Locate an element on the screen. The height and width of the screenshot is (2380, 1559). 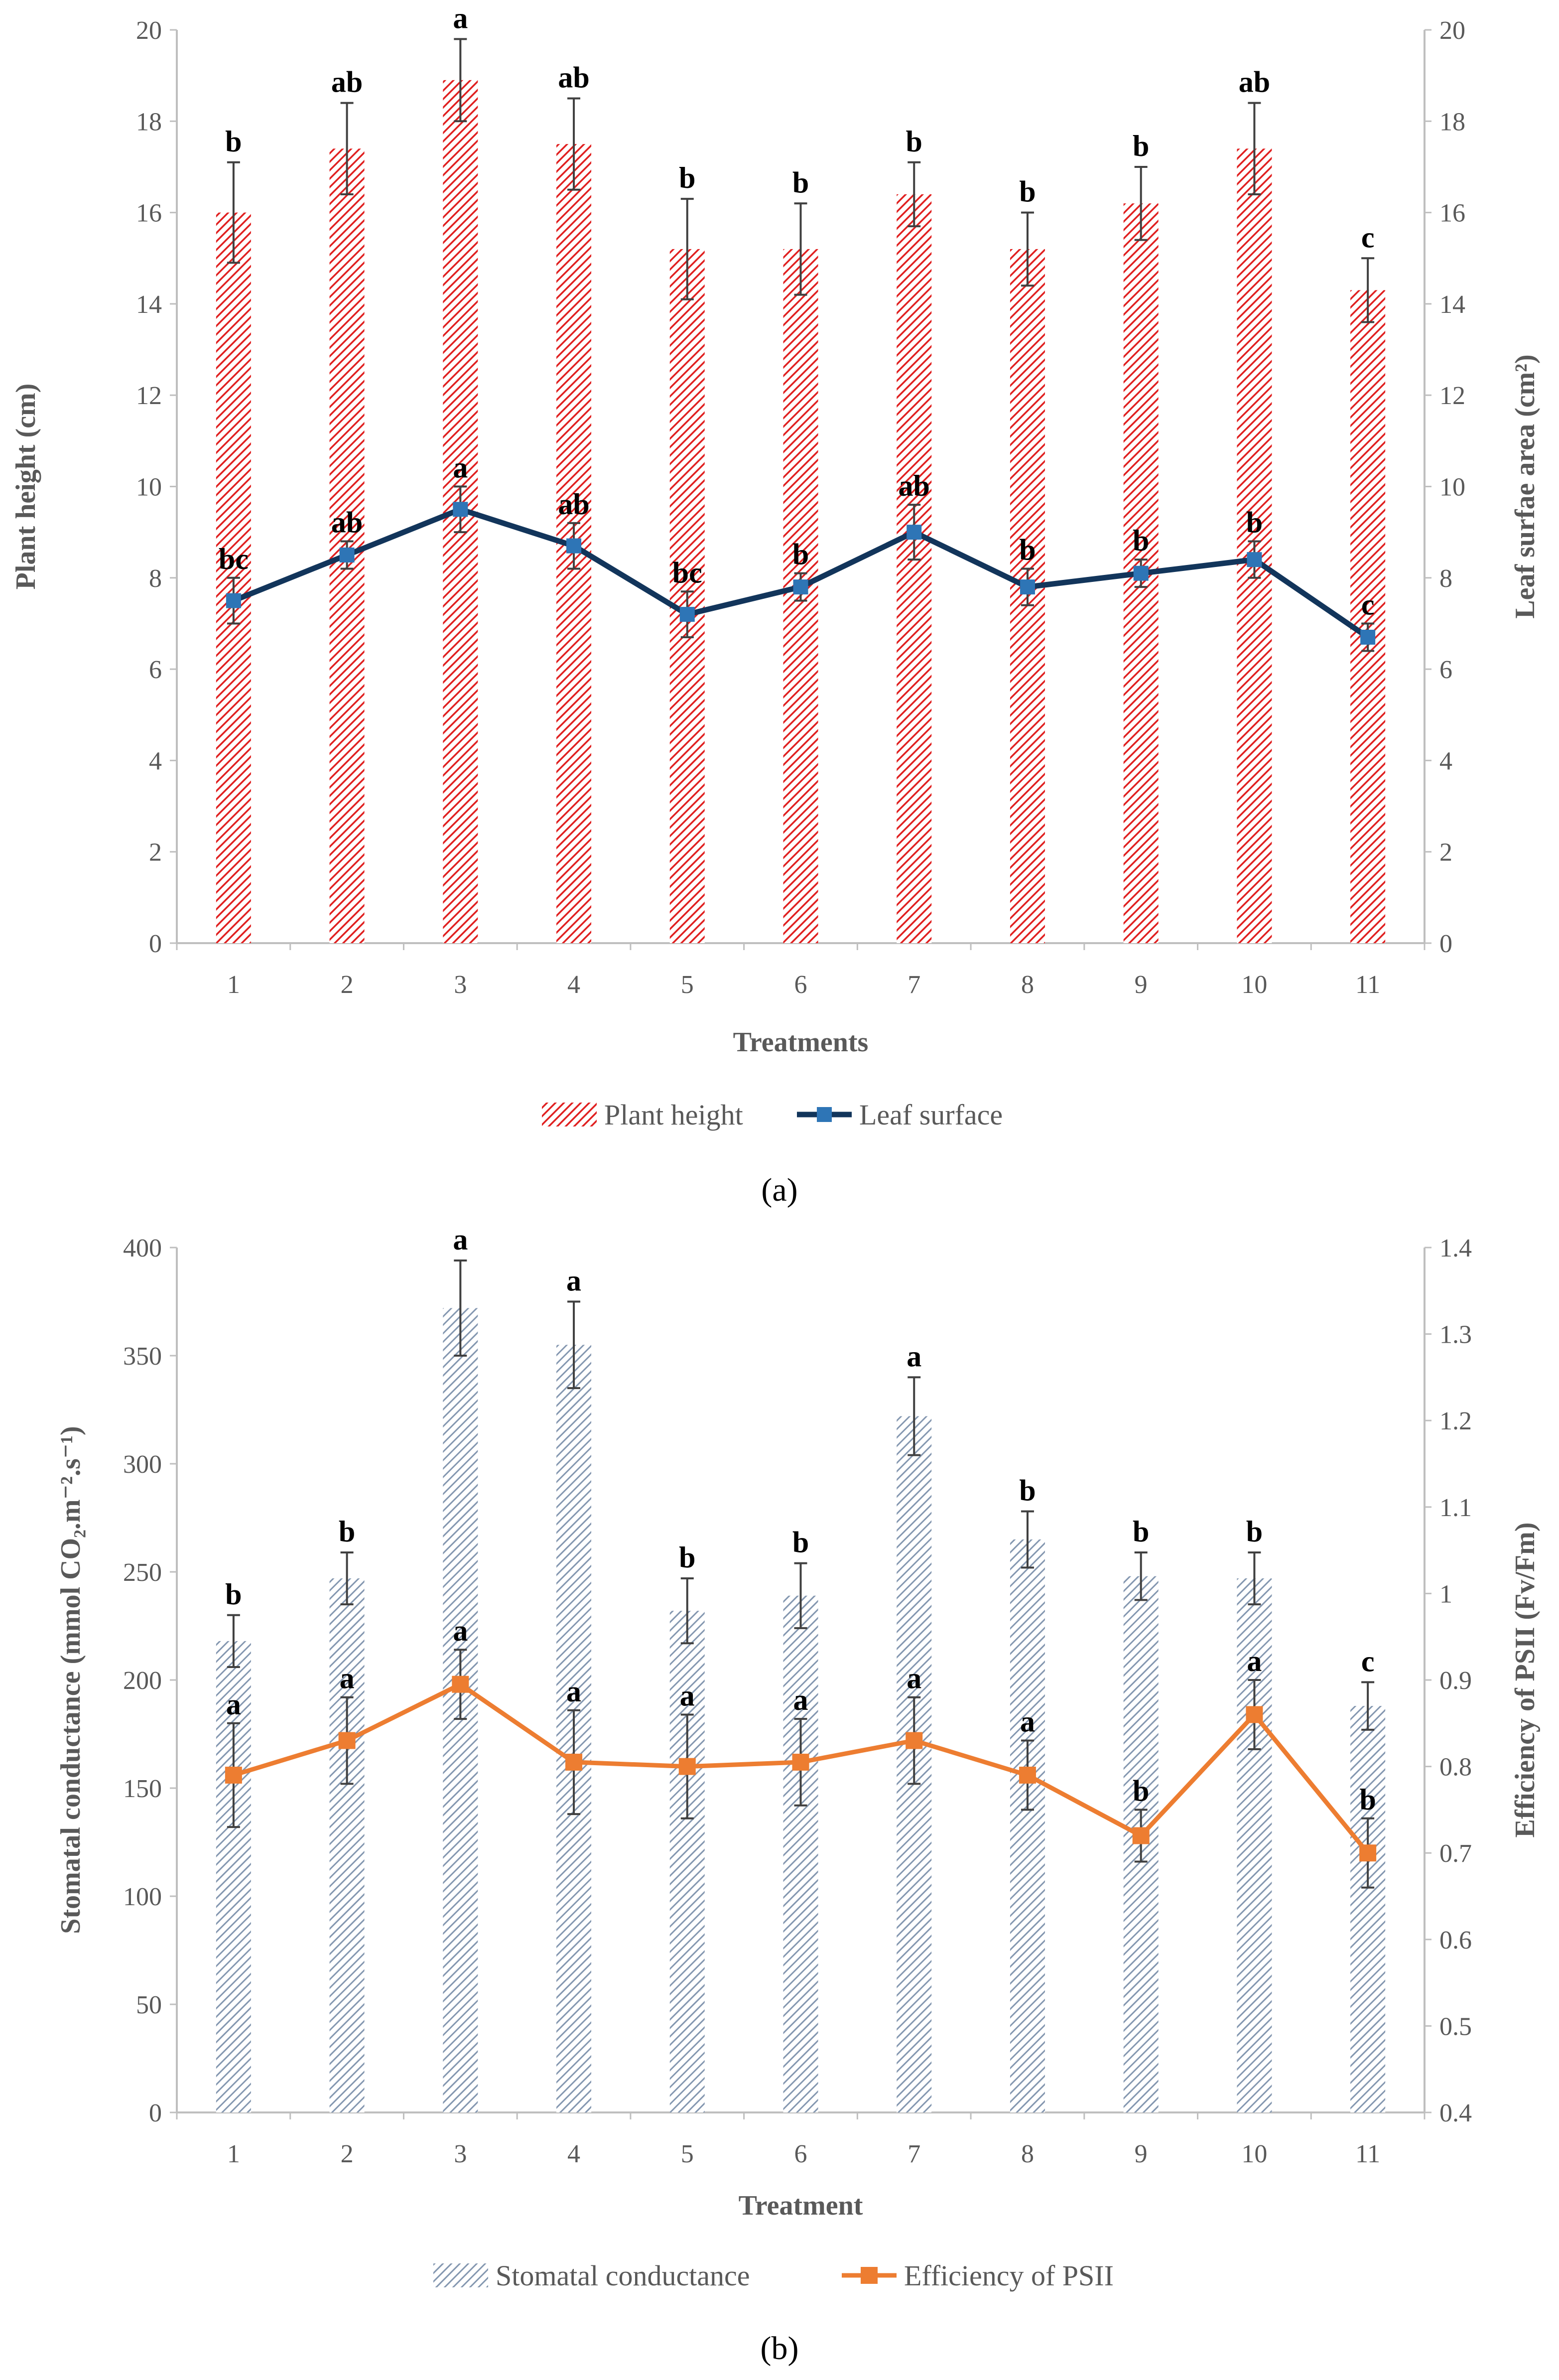
x-tick-label: 9 is located at coordinates (1141, 2154).